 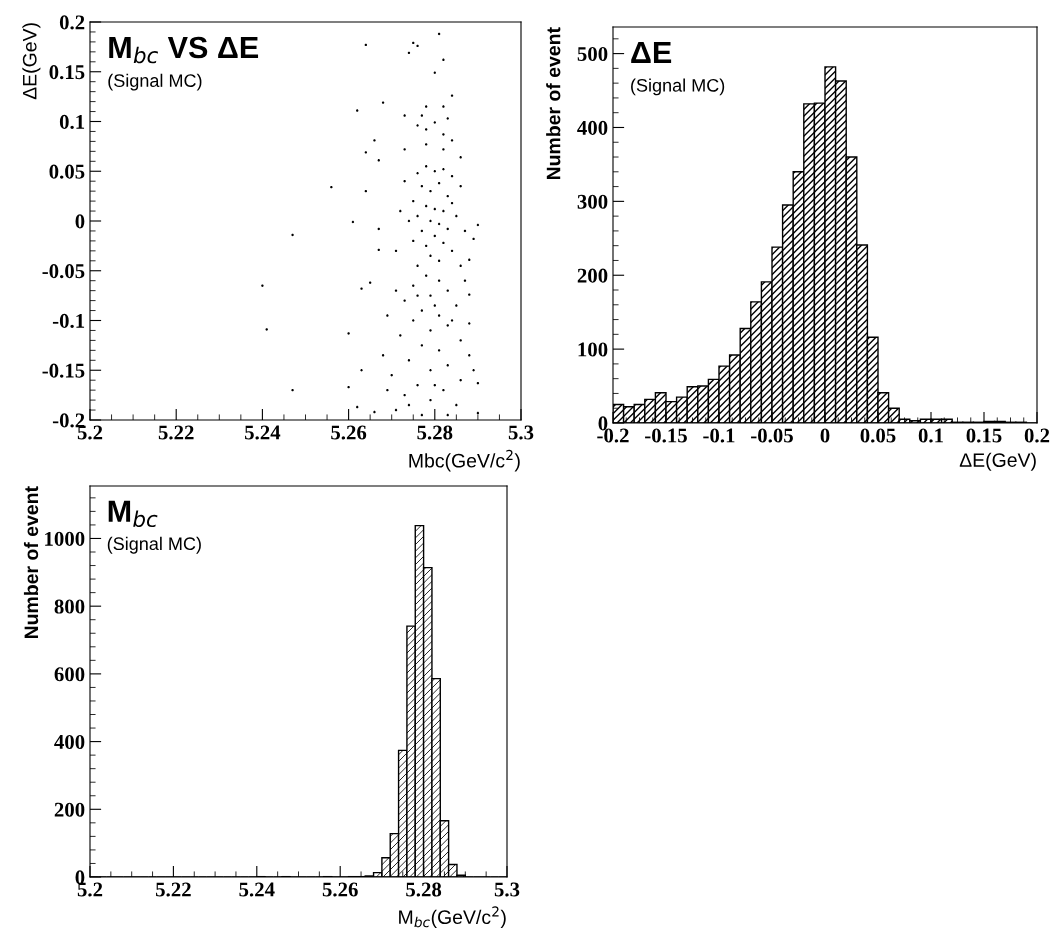 What do you see at coordinates (67, 171) in the screenshot?
I see `y-tick-label: 0.05` at bounding box center [67, 171].